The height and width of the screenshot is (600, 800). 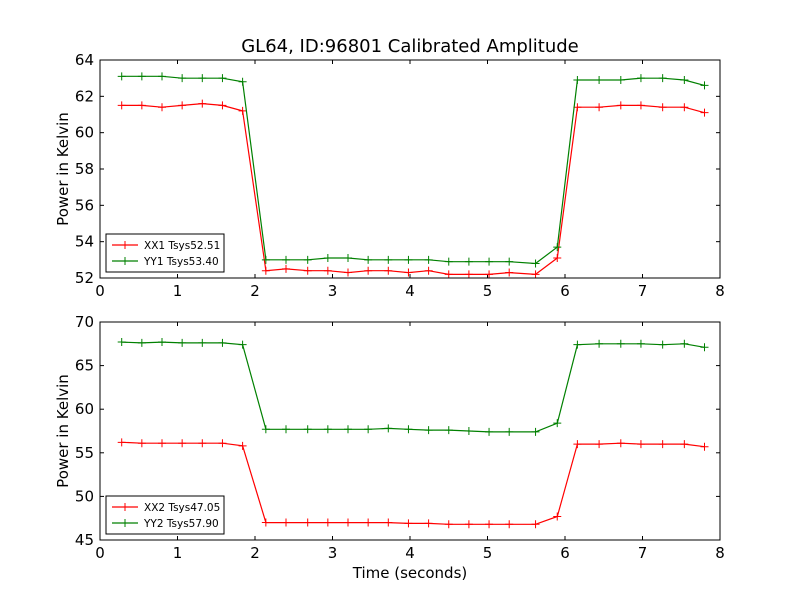 What do you see at coordinates (182, 508) in the screenshot?
I see `legend-entry: XX2 Tsys47.05` at bounding box center [182, 508].